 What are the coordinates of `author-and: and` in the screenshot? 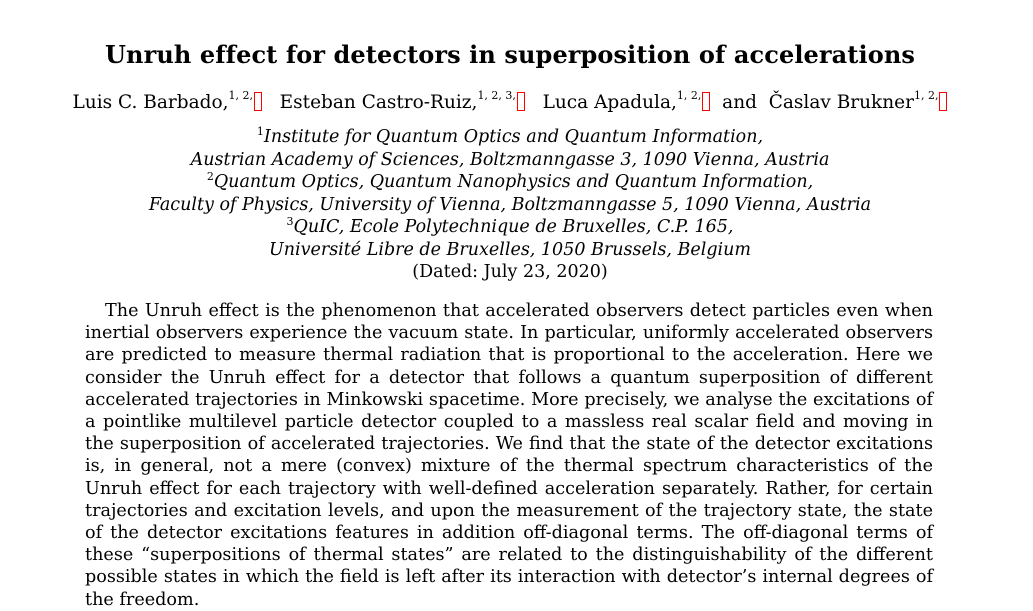 It's located at (739, 102).